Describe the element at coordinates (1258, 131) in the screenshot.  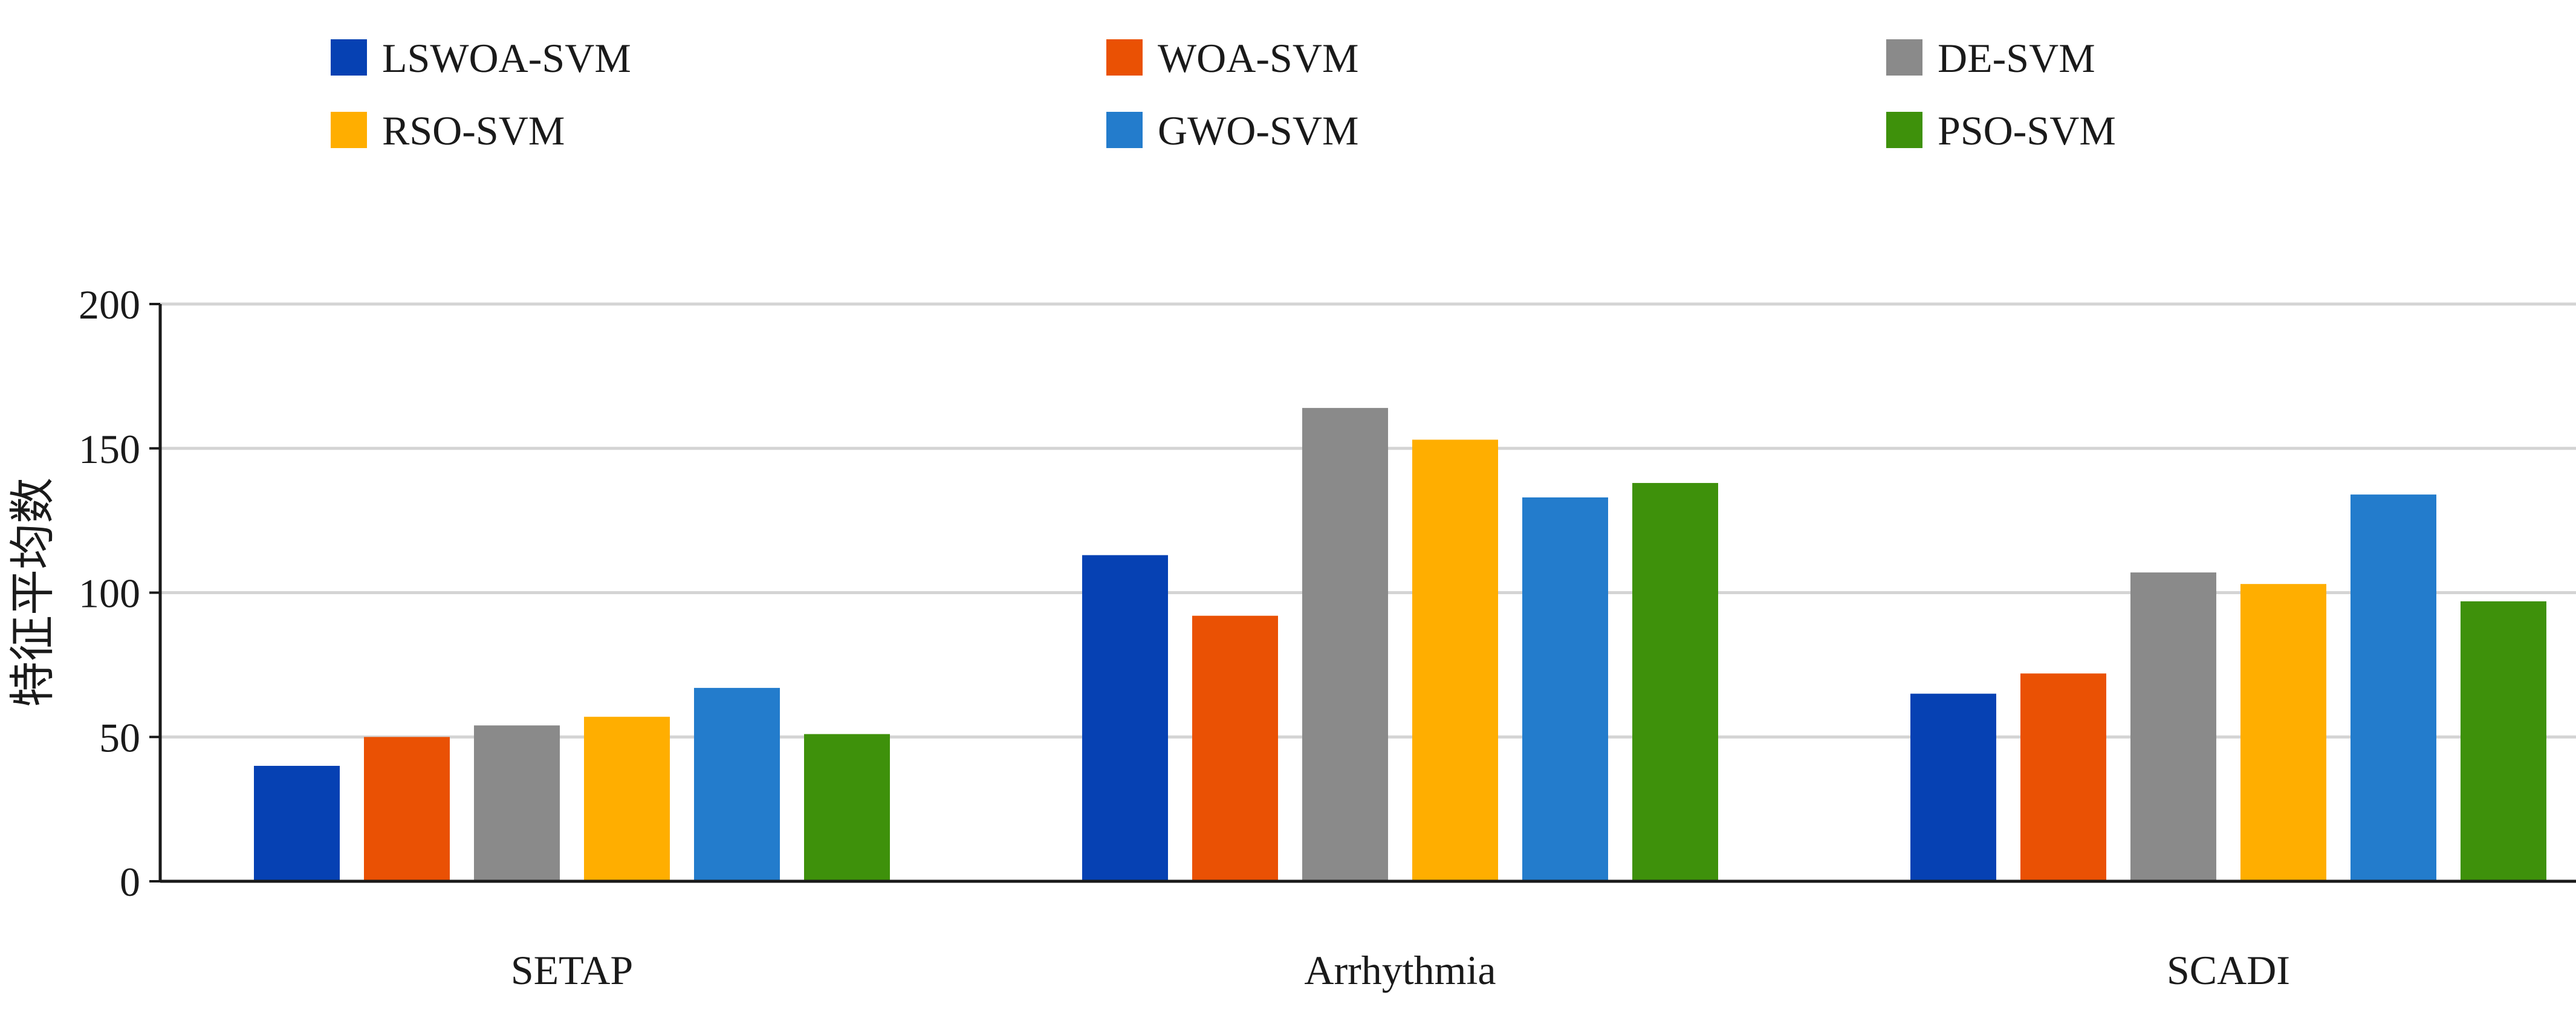
I see `legend-label: GWO-SVM` at that location.